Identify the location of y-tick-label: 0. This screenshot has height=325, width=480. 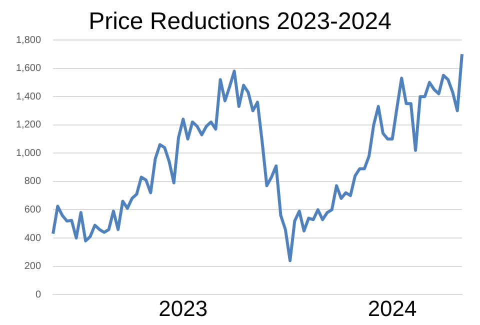
(38, 294).